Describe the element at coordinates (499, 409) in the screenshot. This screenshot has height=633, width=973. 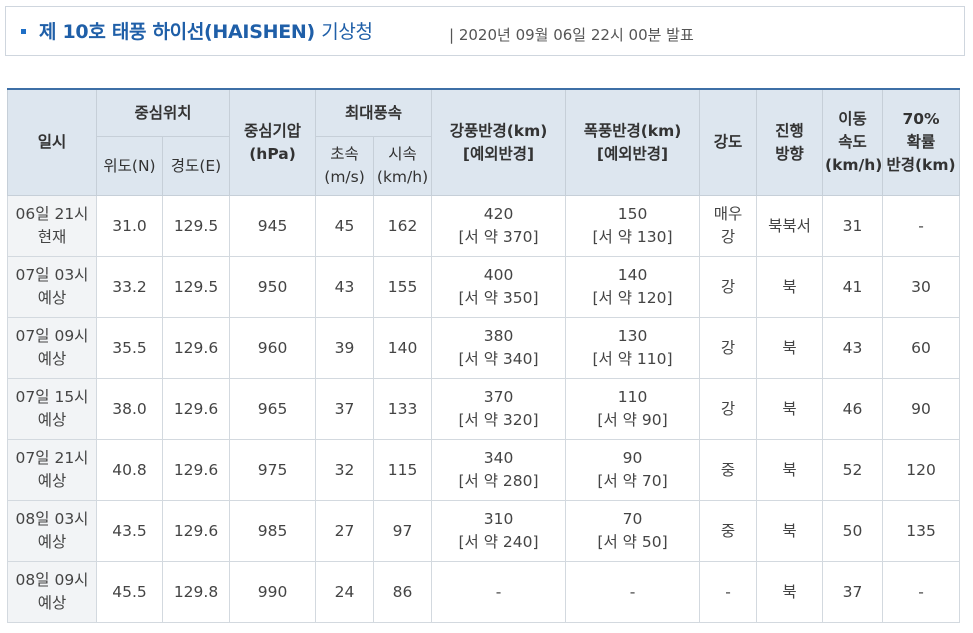
I see `cell-gale-radius: 370 [서 약 320]` at that location.